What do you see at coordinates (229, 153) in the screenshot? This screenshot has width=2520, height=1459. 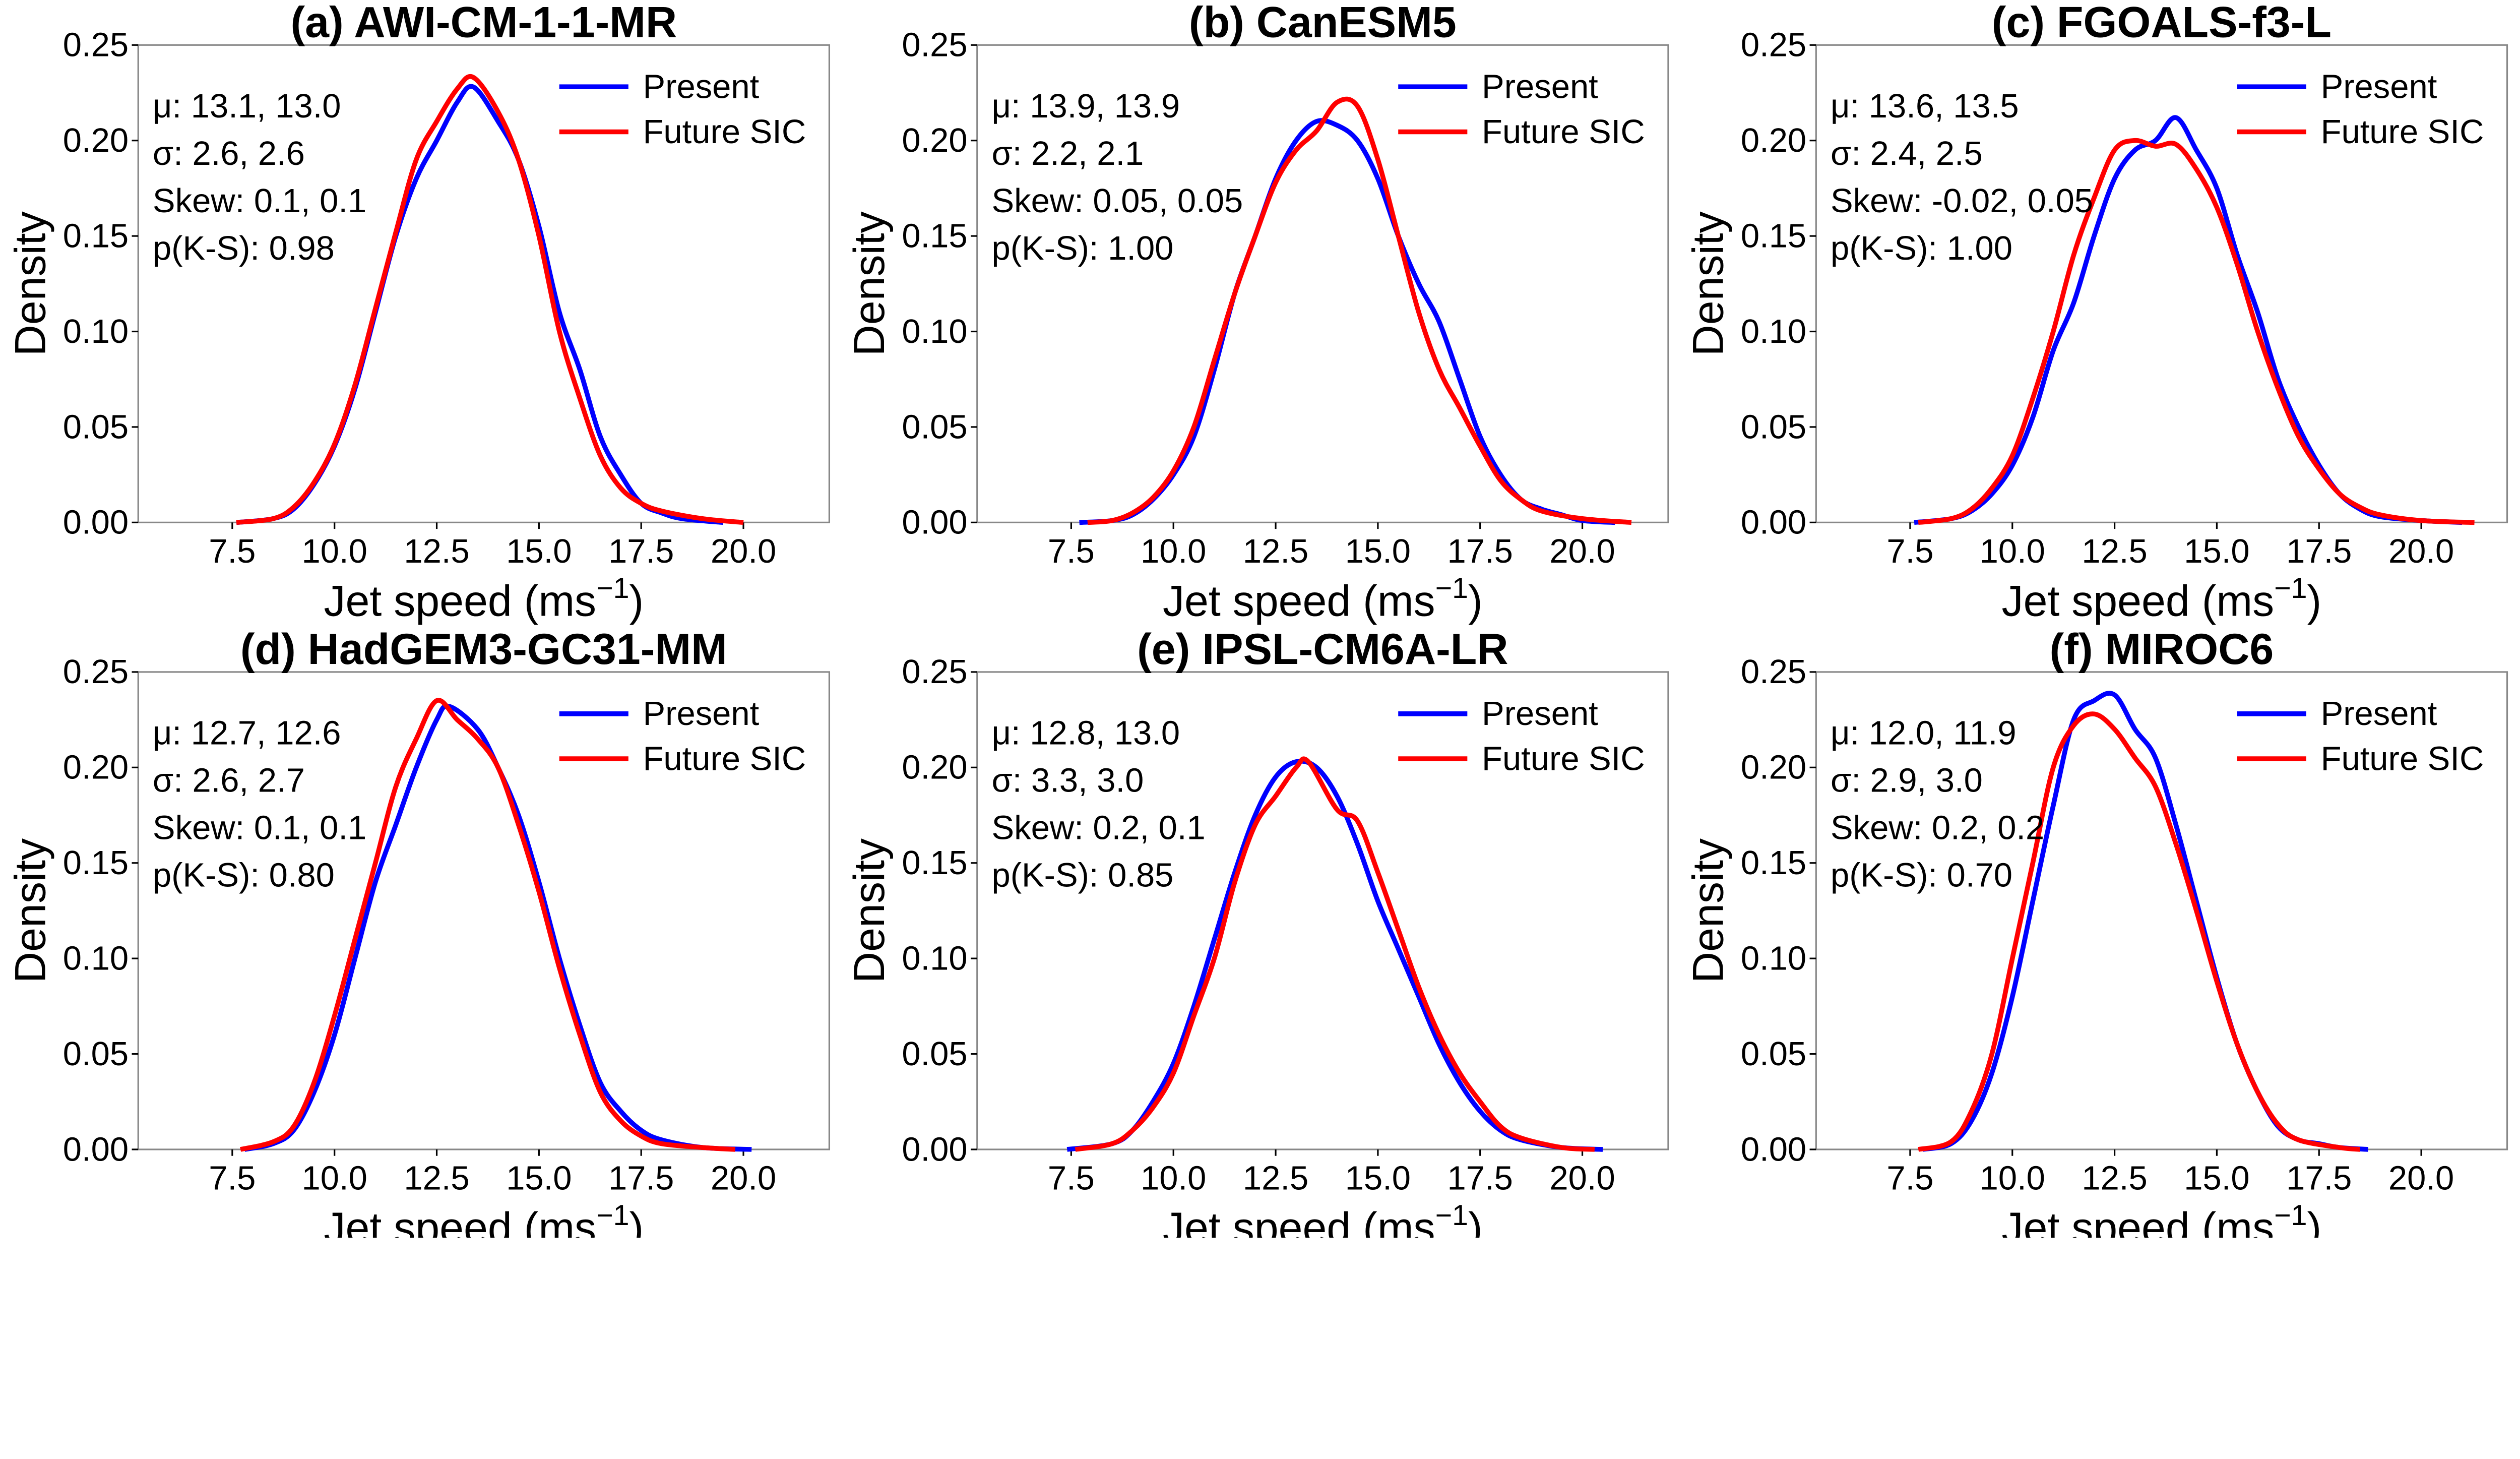 I see `stat-text: σ: 2.6, 2.6` at bounding box center [229, 153].